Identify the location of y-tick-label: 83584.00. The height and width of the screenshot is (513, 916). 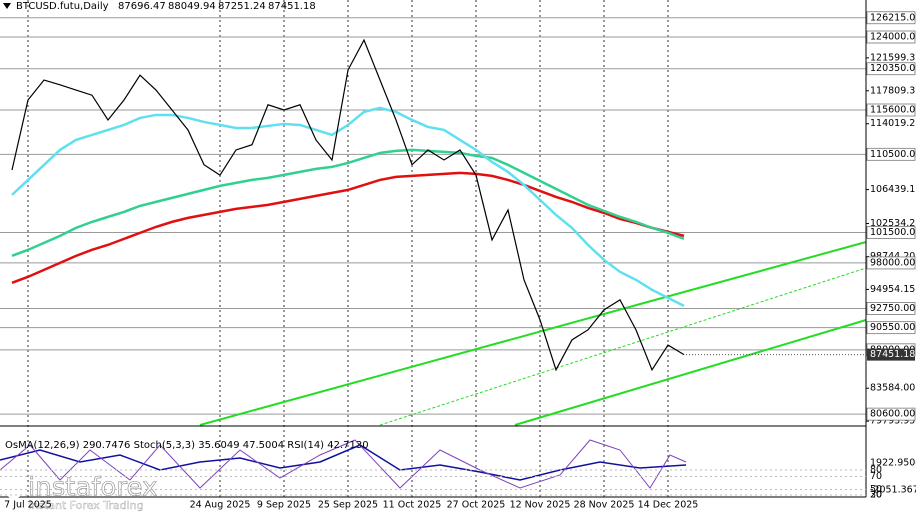
(892, 388).